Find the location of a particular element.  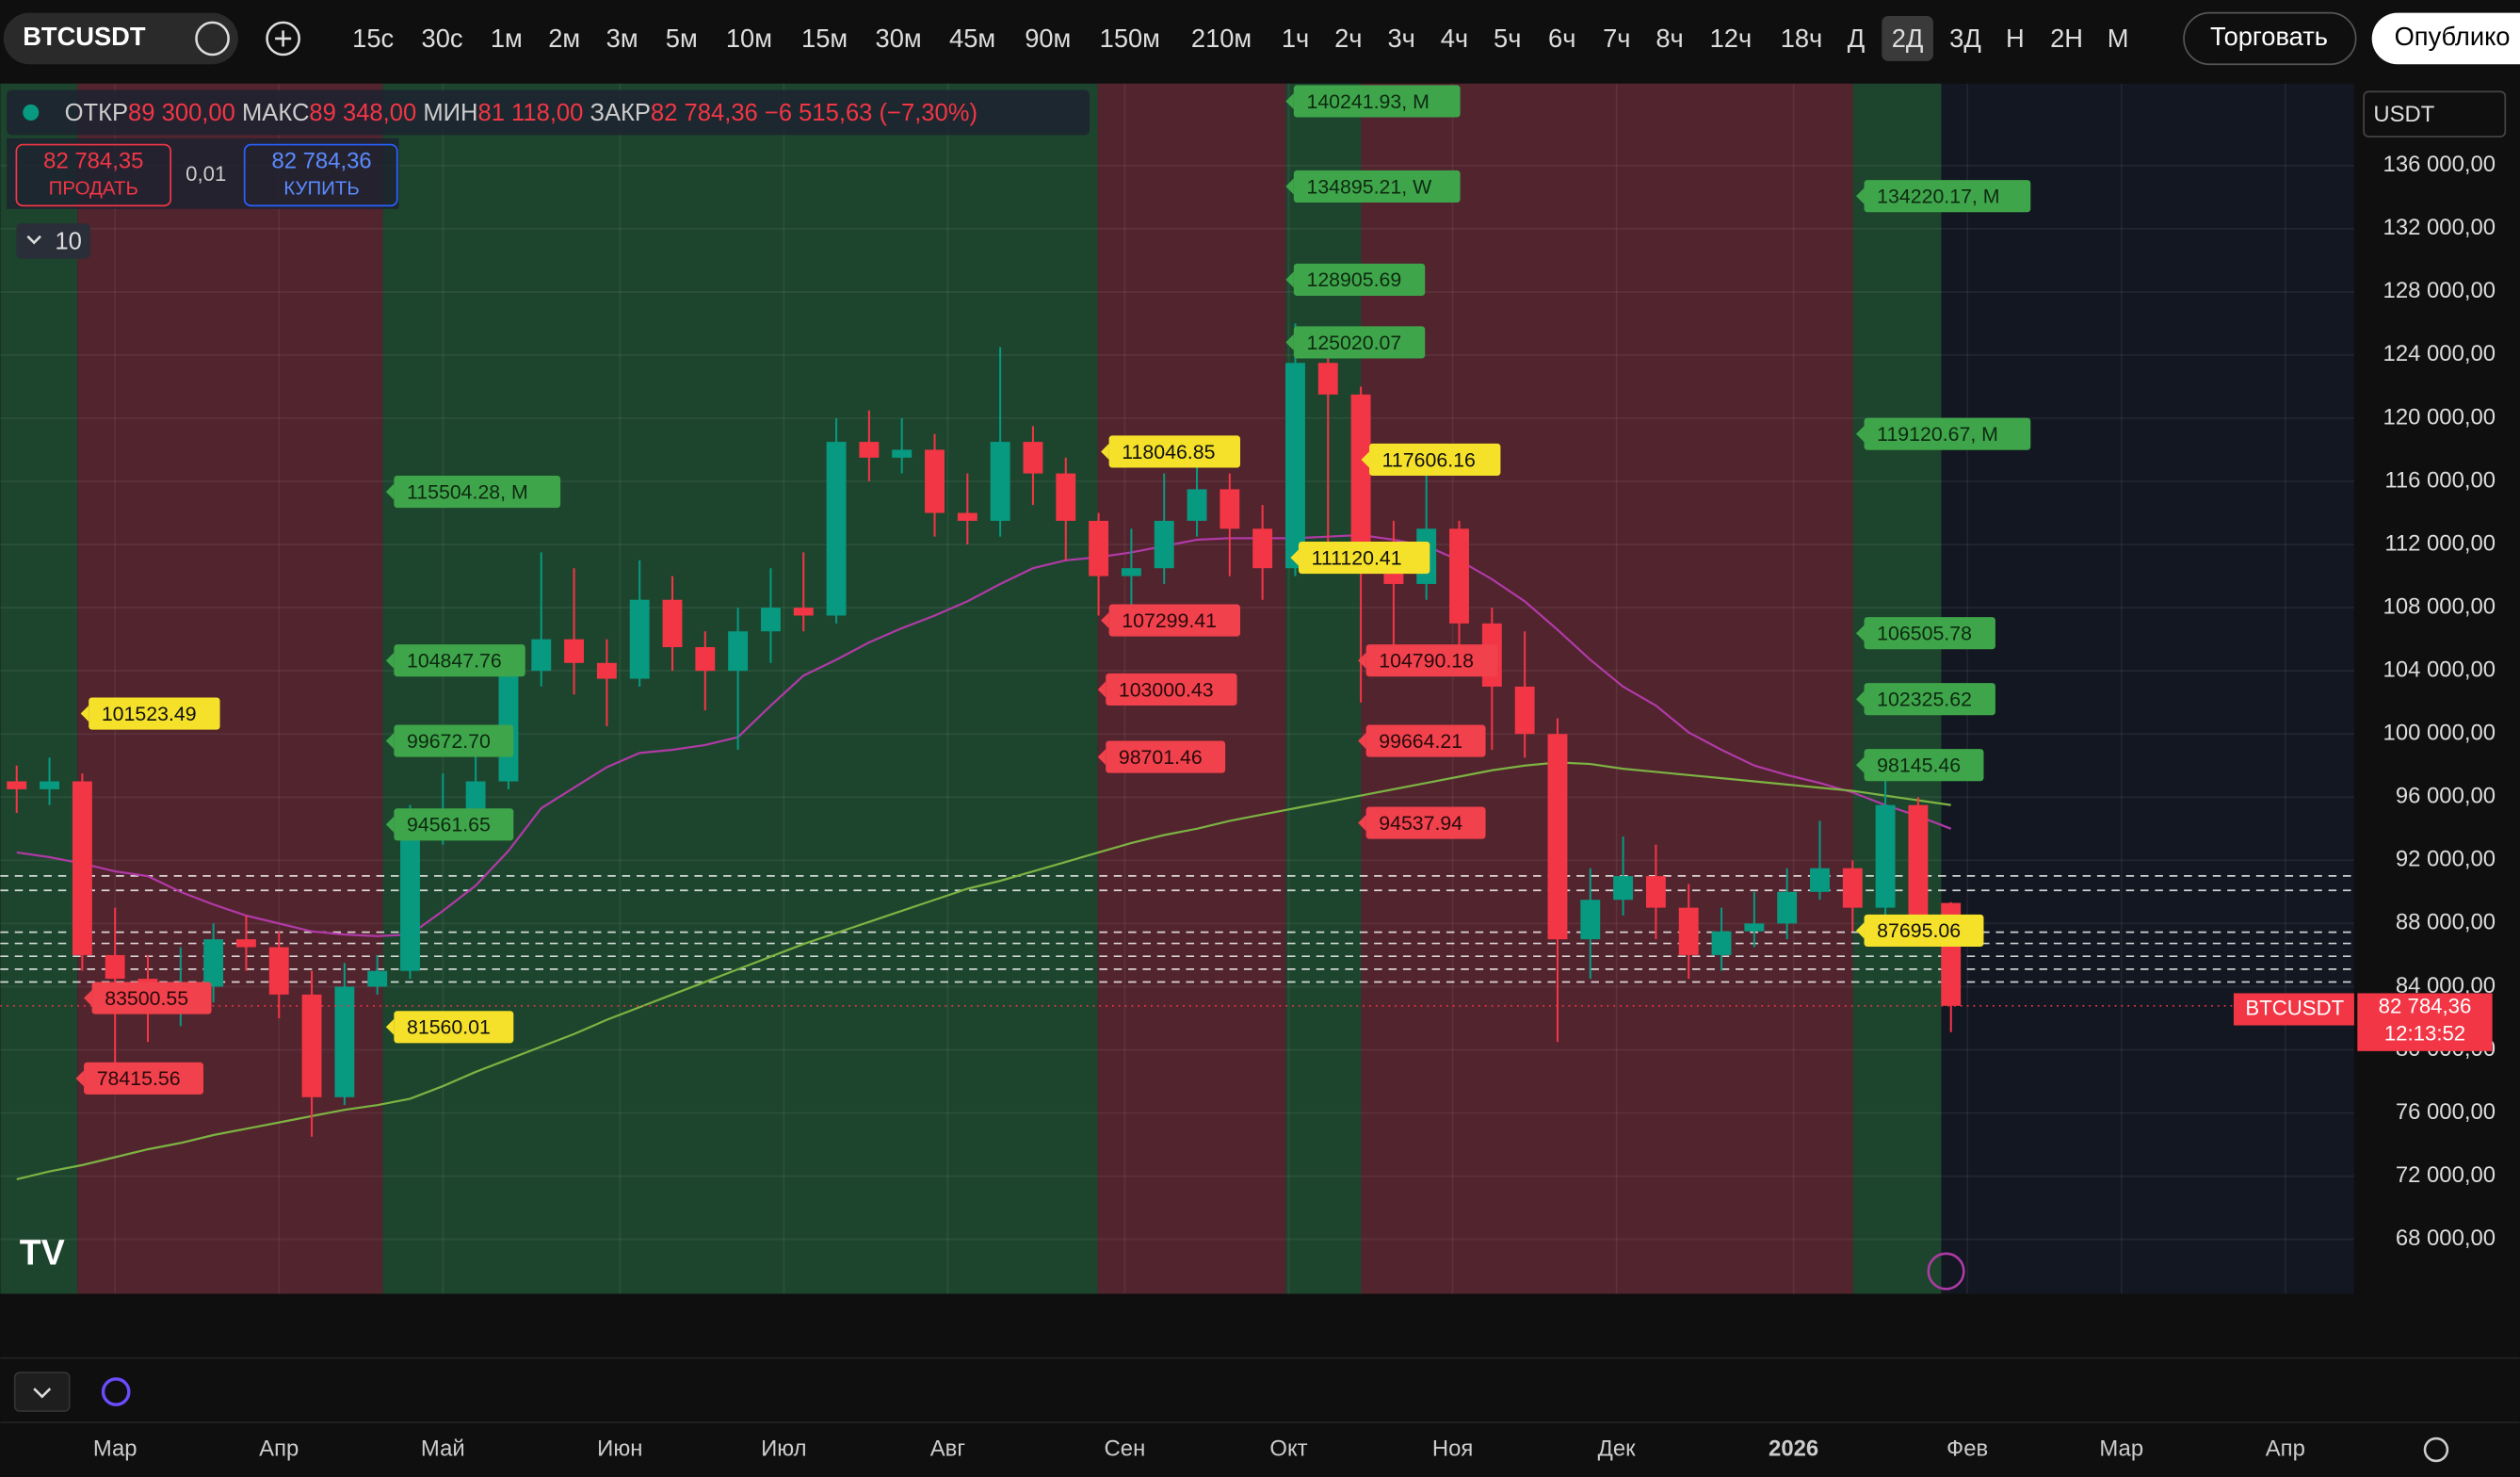

spread: 0,01 is located at coordinates (206, 174).